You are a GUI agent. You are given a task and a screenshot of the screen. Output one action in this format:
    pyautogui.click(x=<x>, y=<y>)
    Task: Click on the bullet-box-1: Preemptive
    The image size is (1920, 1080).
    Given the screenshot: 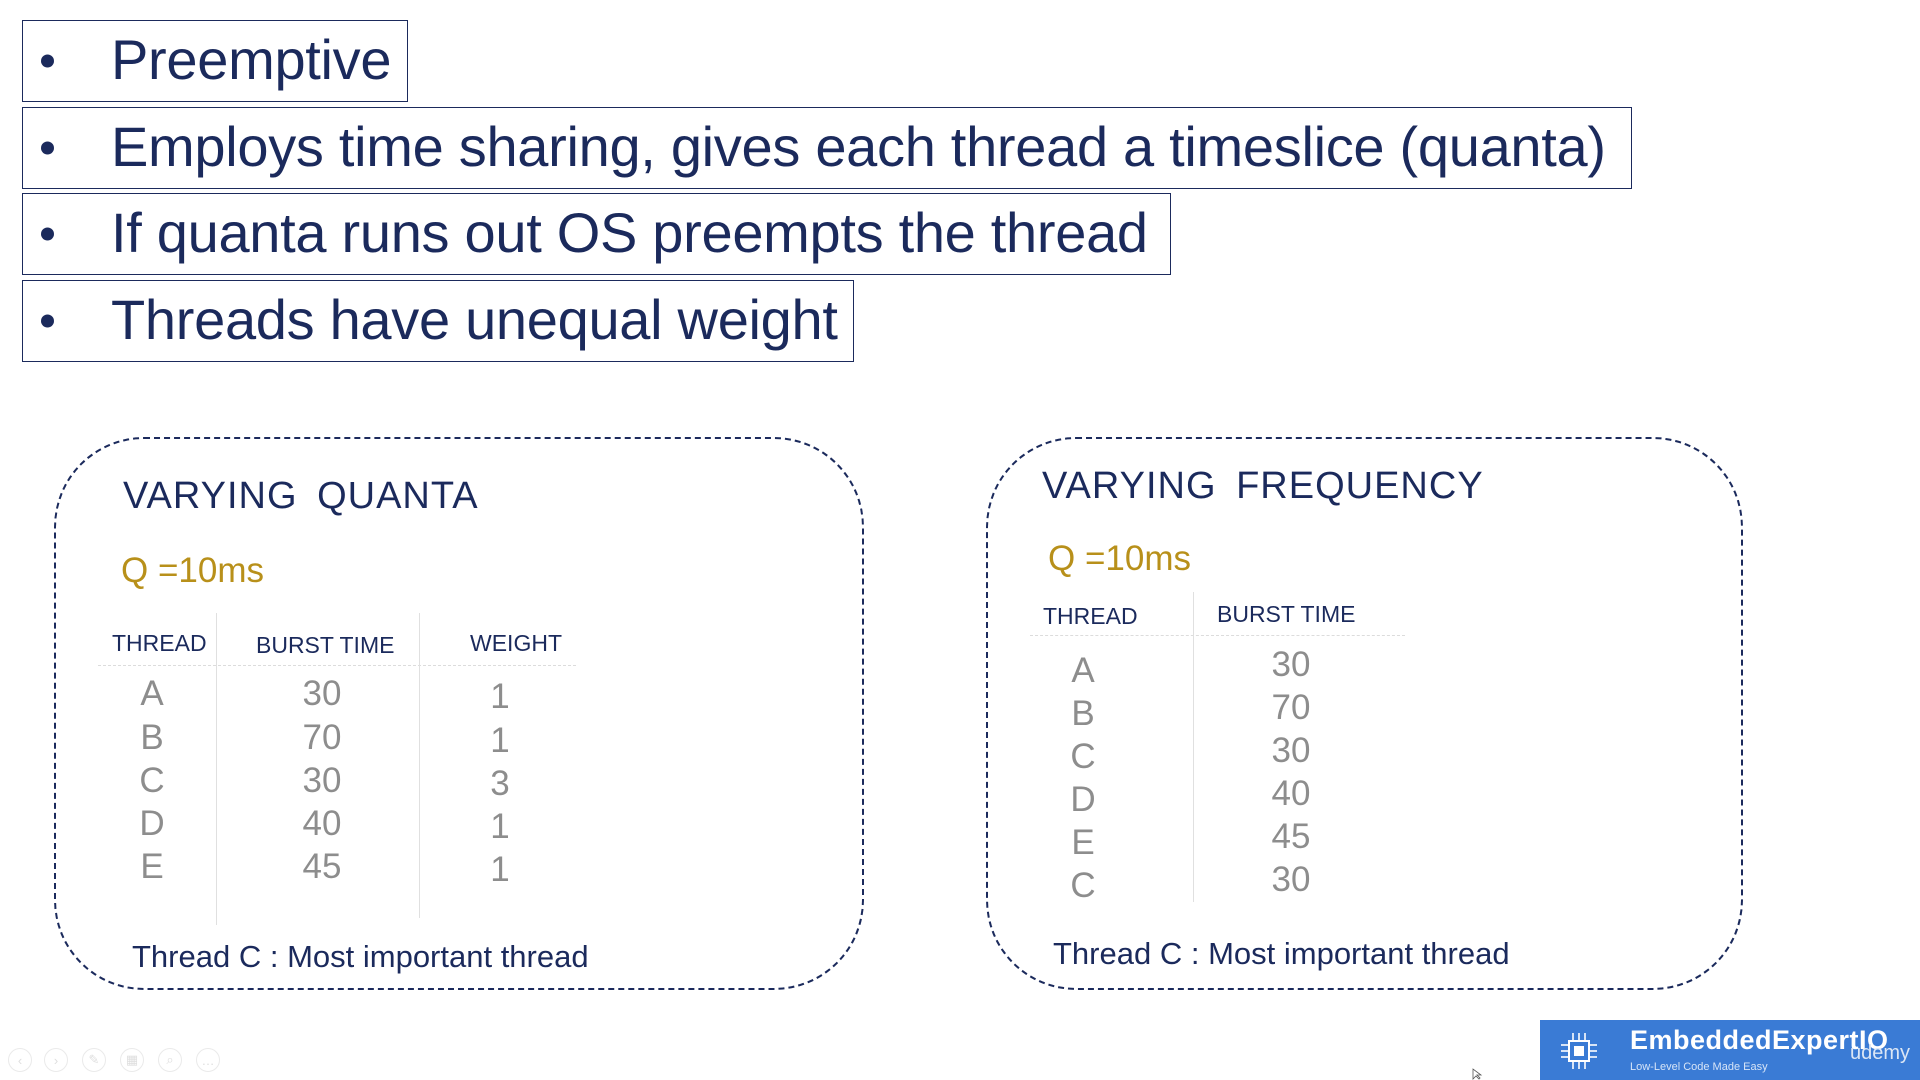 What is the action you would take?
    pyautogui.click(x=215, y=61)
    